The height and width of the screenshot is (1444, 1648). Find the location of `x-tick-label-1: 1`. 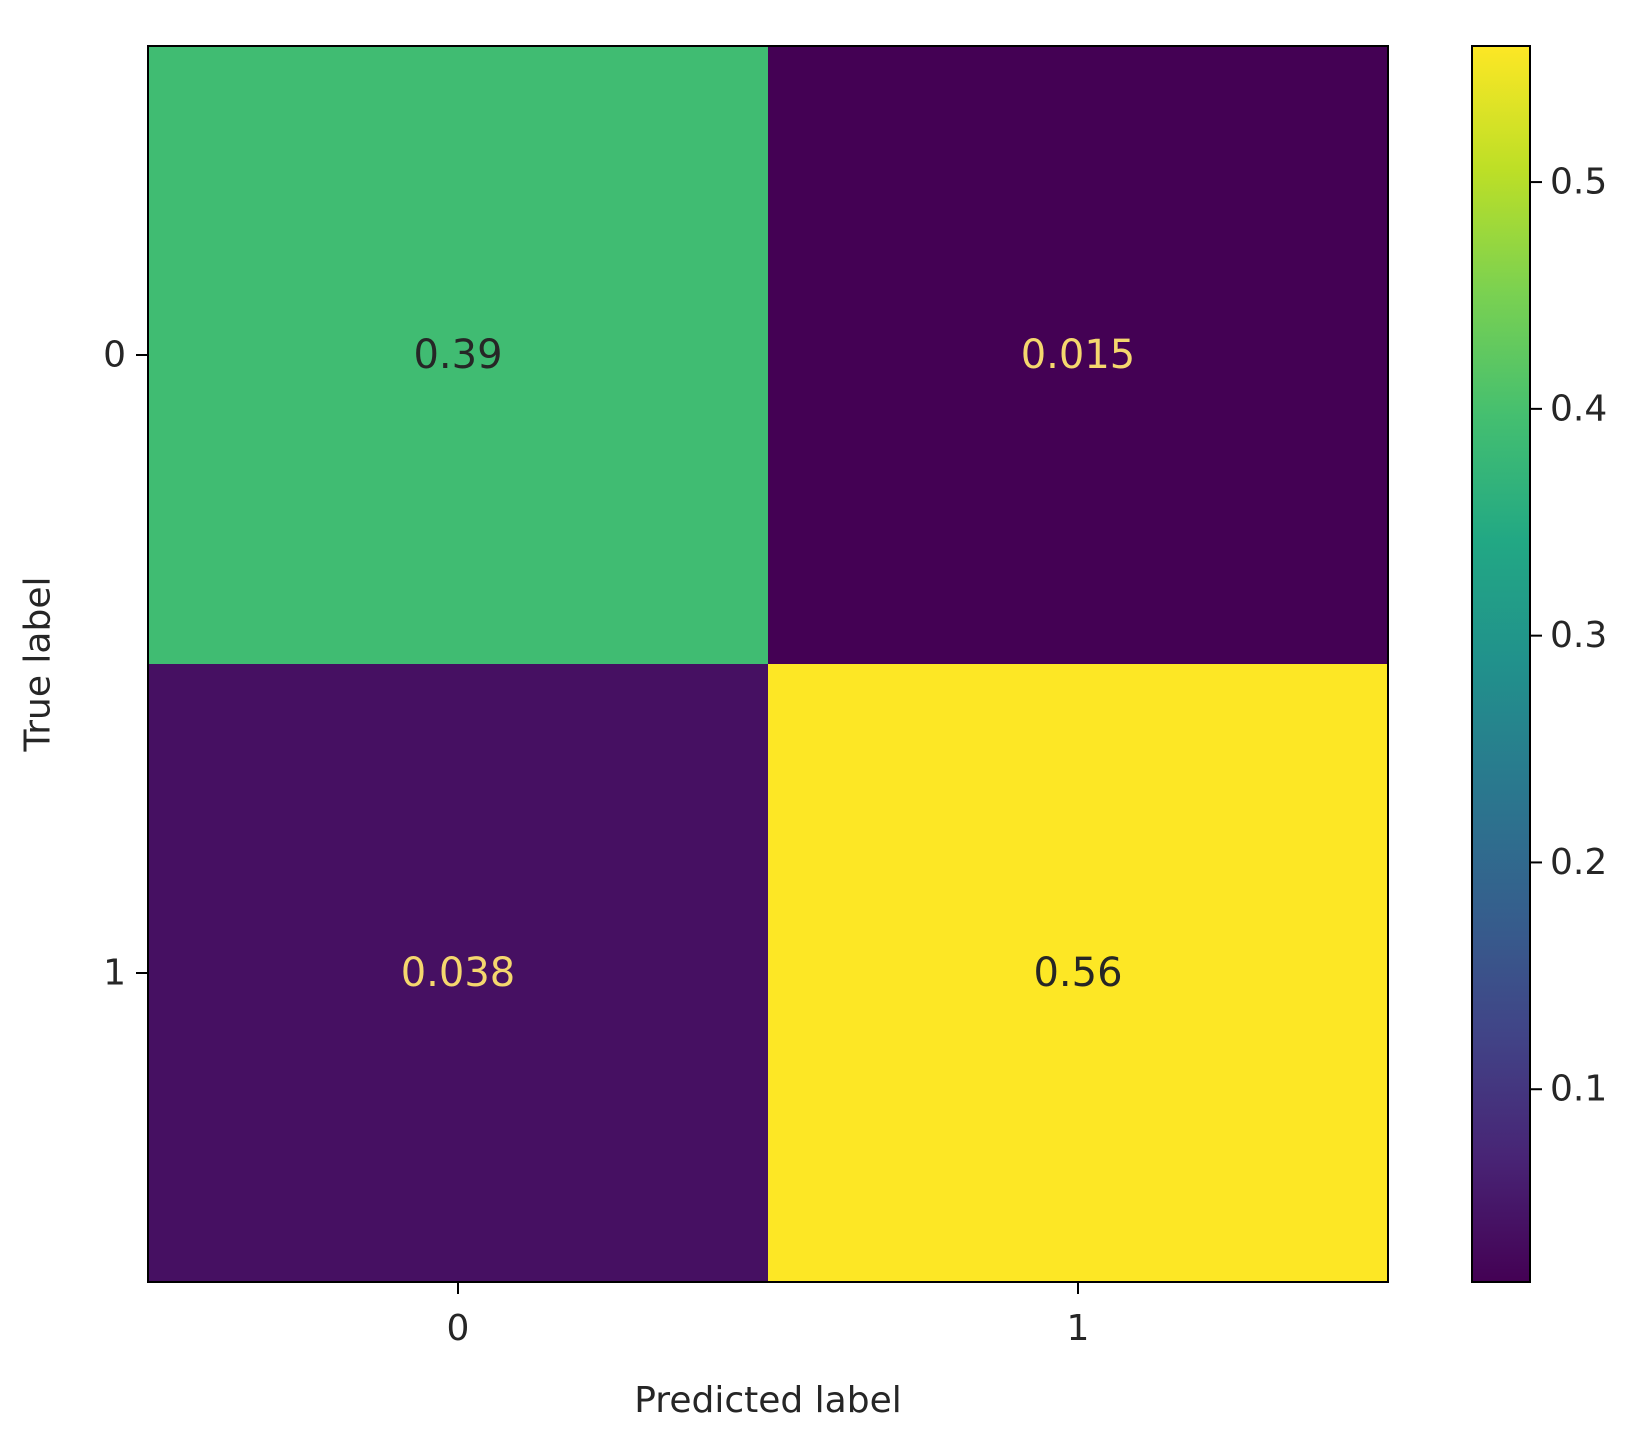

x-tick-label-1: 1 is located at coordinates (1078, 1328).